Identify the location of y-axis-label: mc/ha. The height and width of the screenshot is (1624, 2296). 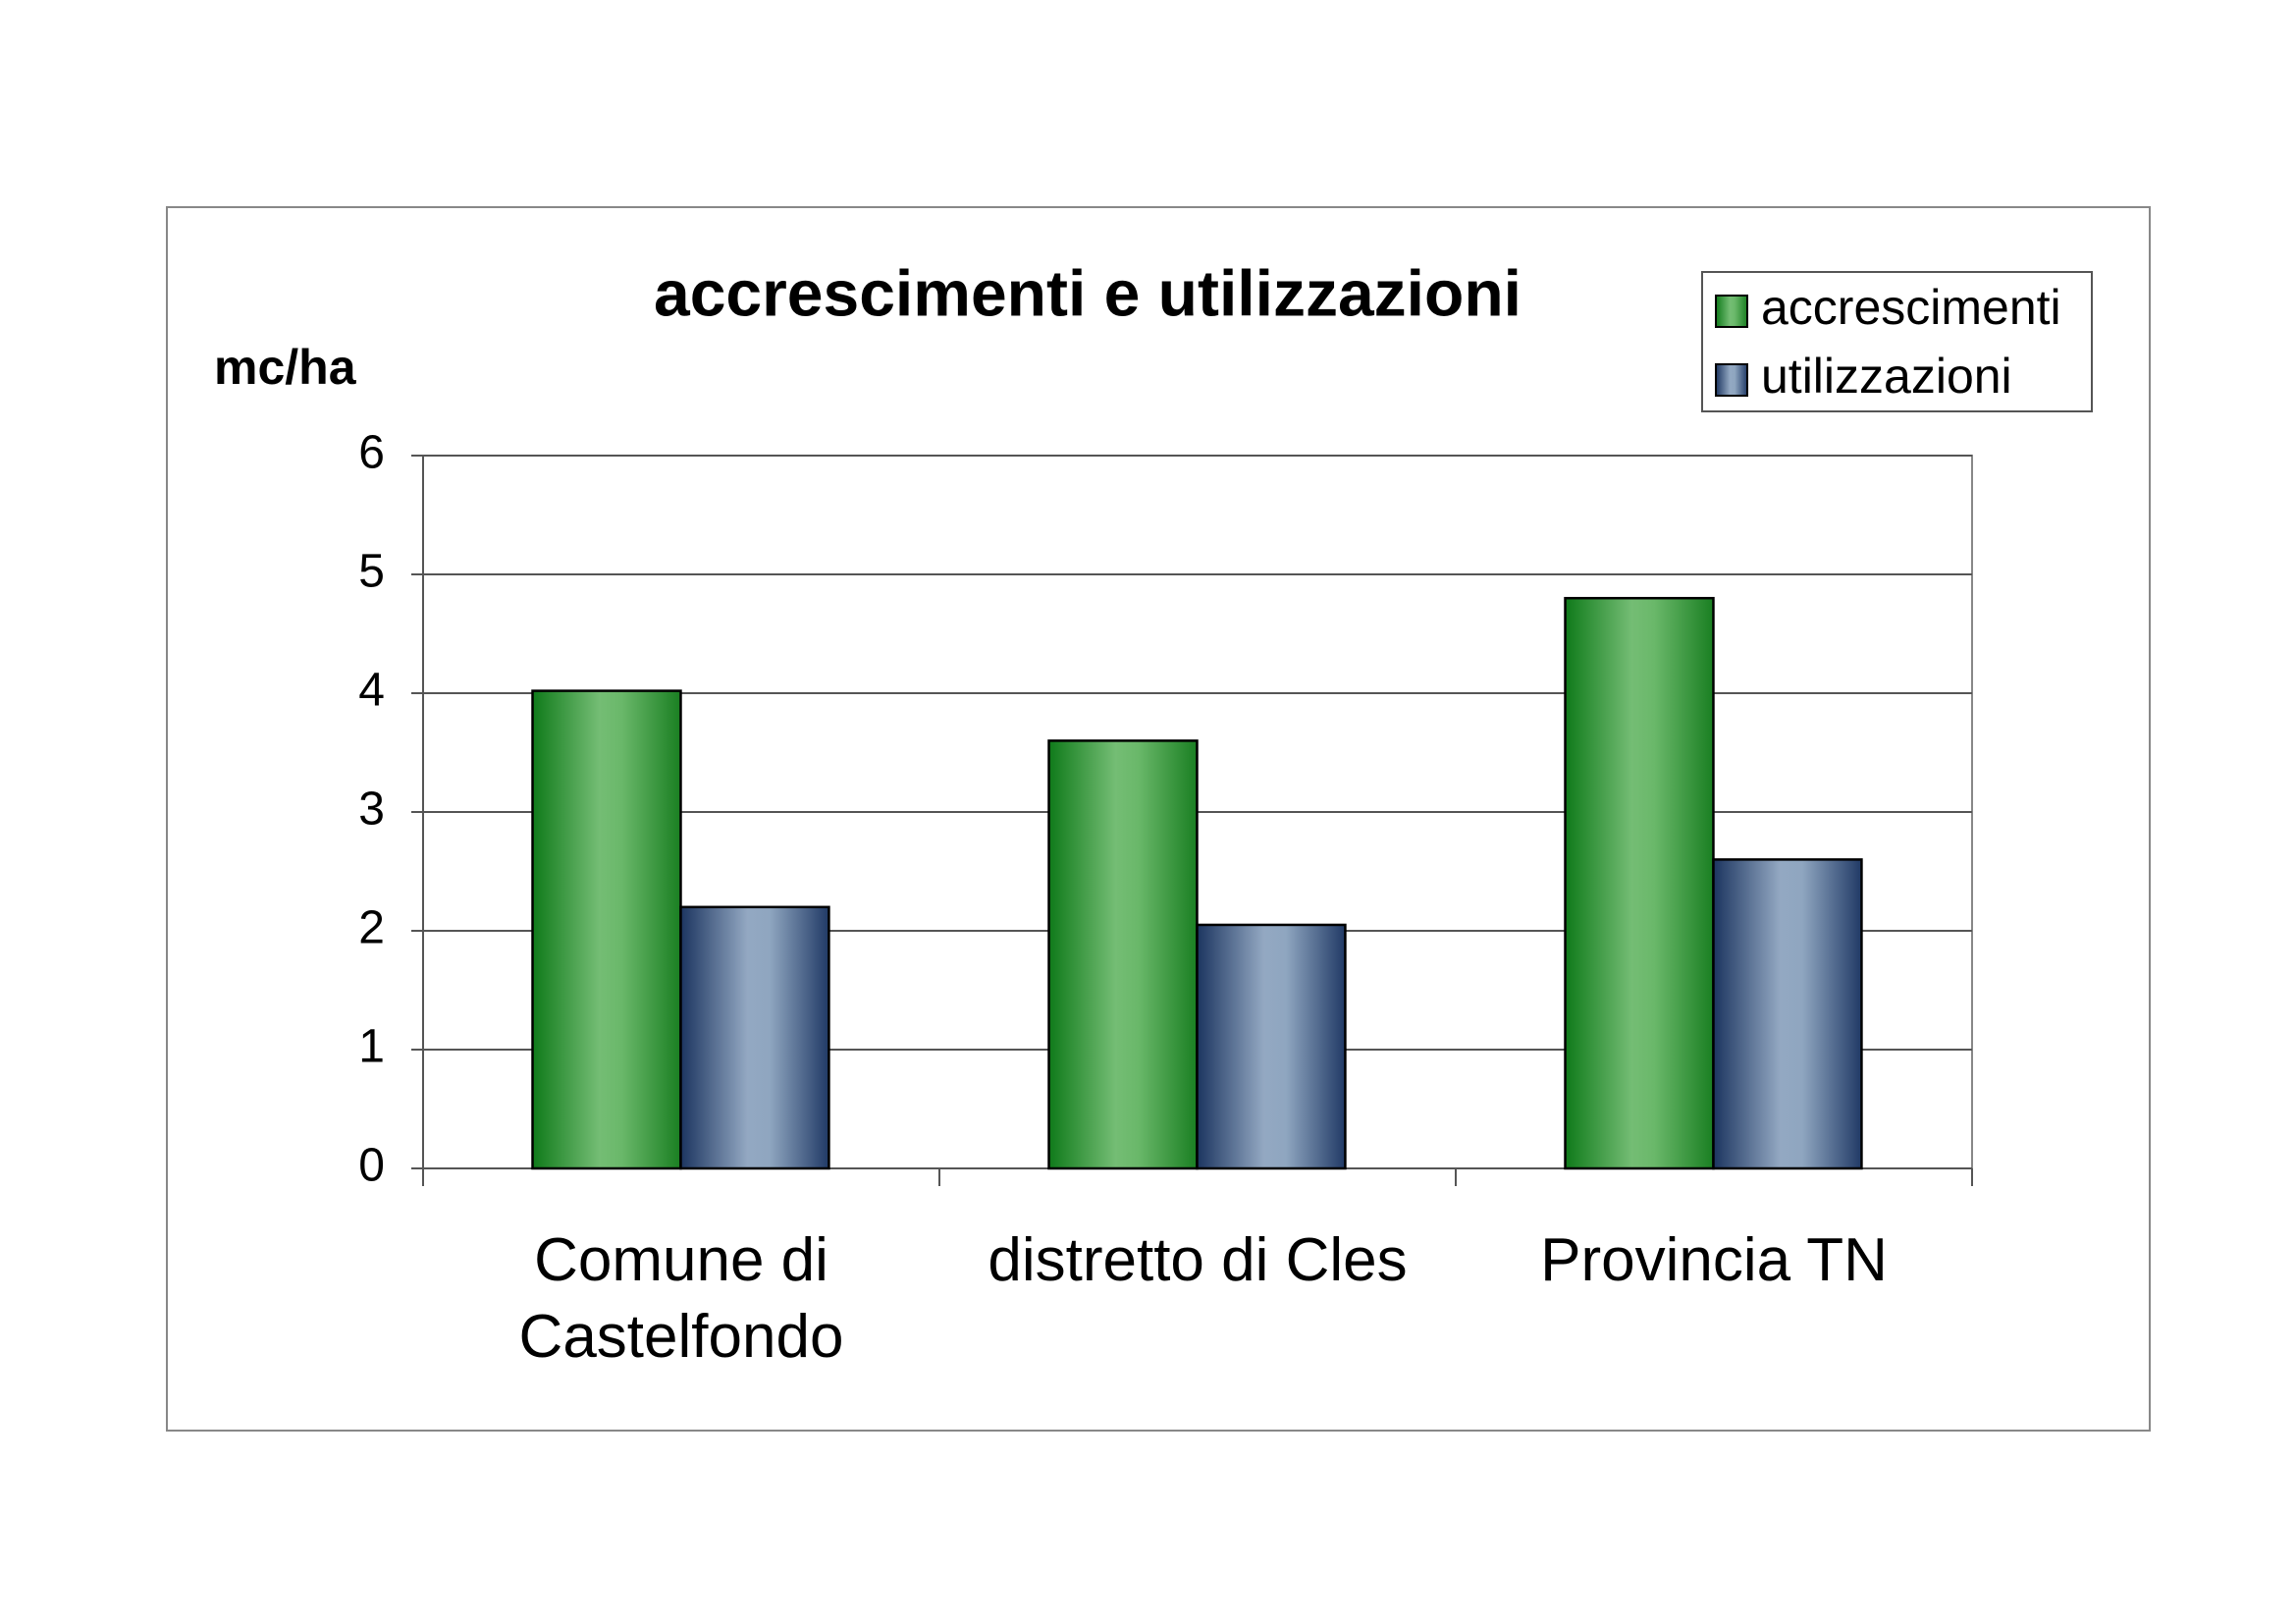
(285, 367).